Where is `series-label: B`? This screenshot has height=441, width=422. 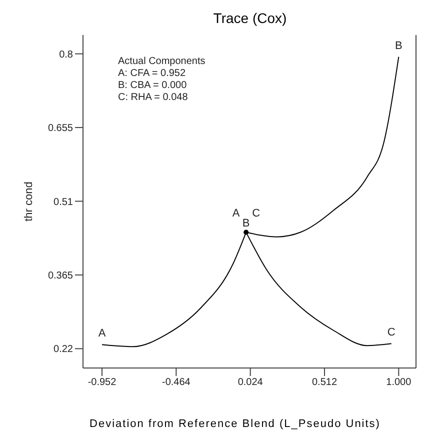 series-label: B is located at coordinates (246, 223).